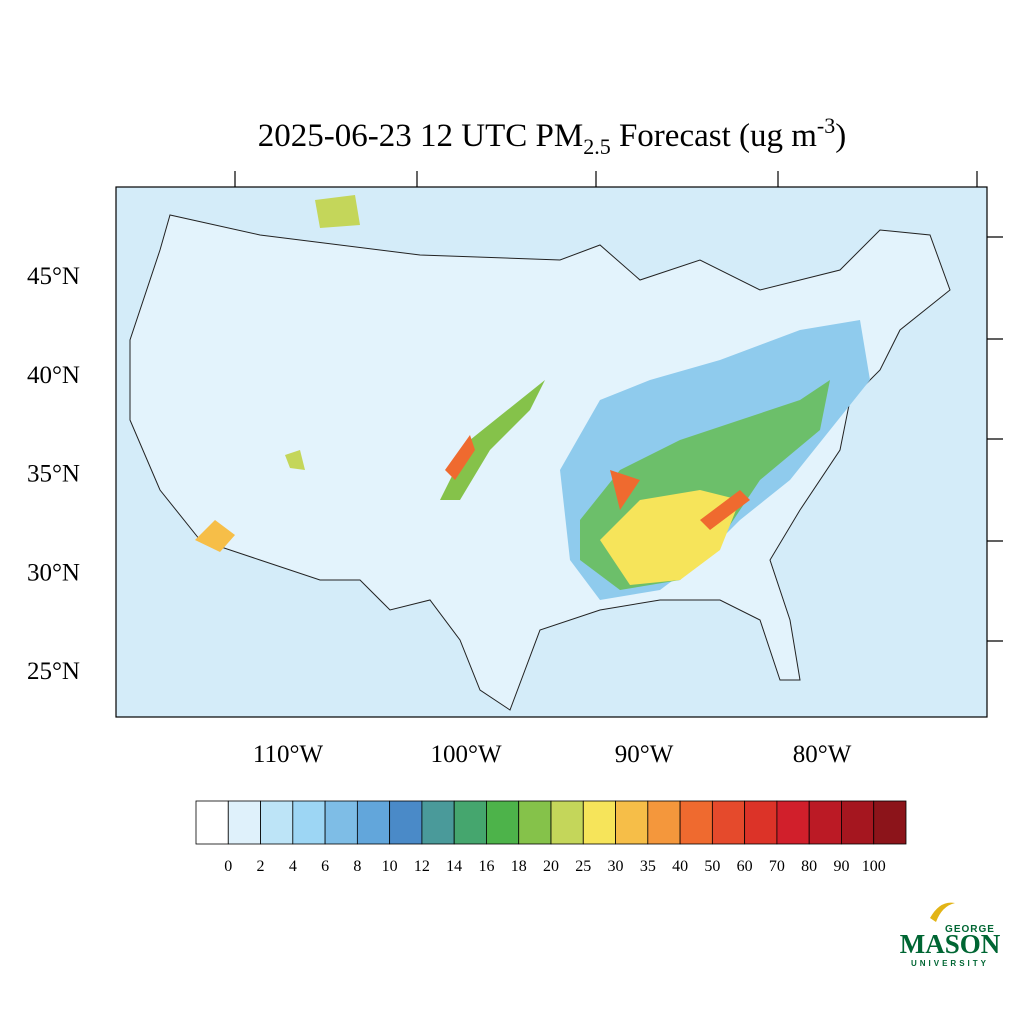 The image size is (1024, 1024). I want to click on colorbar-label: 12, so click(422, 866).